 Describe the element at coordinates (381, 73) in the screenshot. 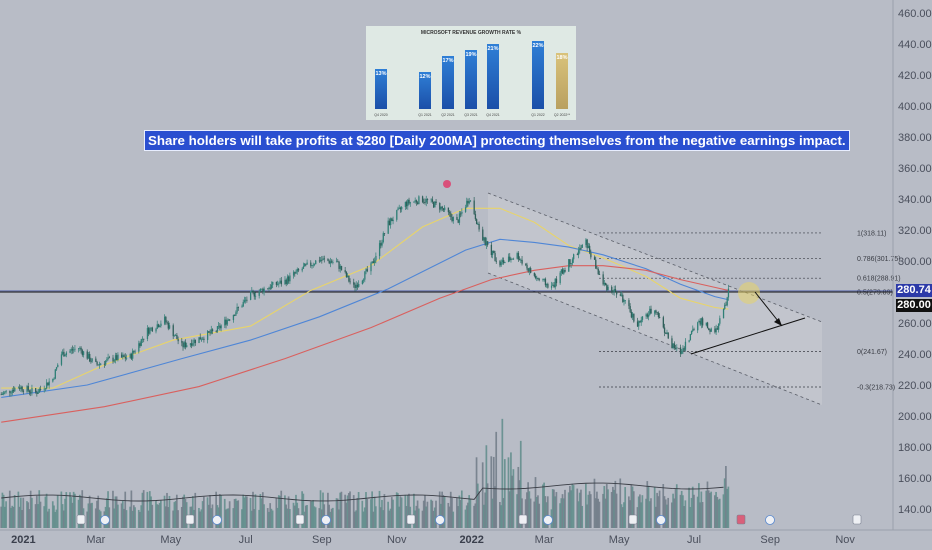

I see `inset-bar-label: 13%` at that location.